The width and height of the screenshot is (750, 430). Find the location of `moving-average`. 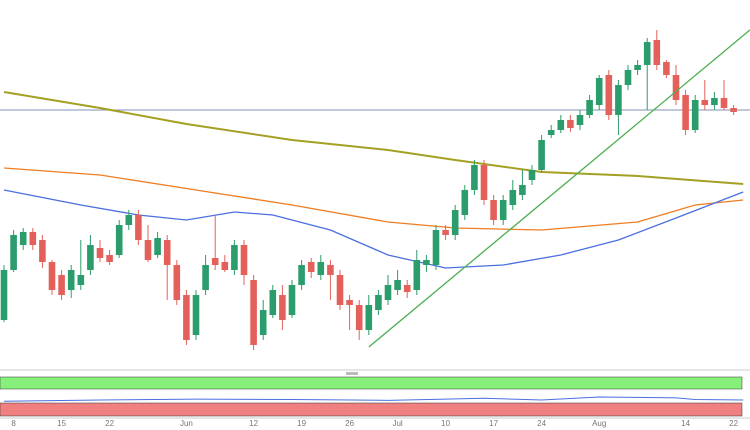

moving-average is located at coordinates (373, 199).